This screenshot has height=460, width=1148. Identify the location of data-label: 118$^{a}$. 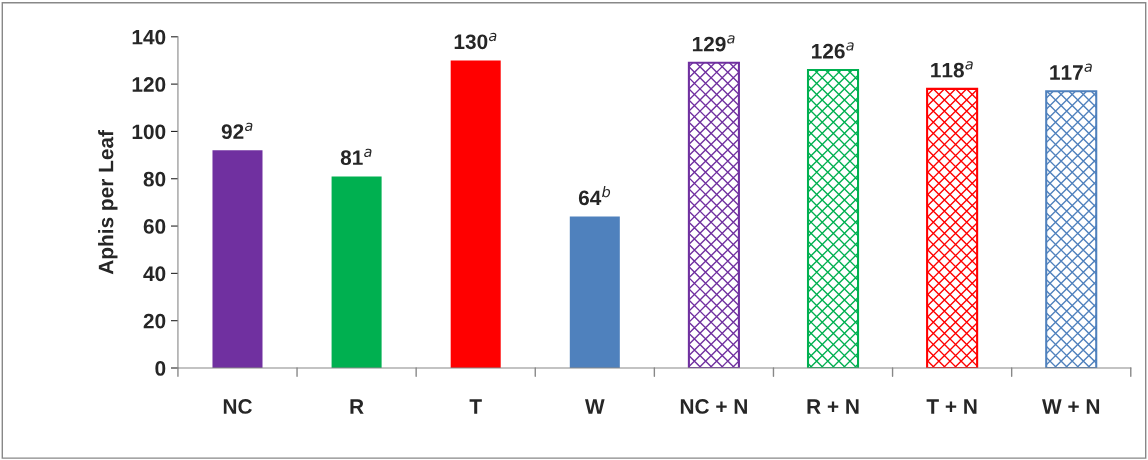
(952, 69).